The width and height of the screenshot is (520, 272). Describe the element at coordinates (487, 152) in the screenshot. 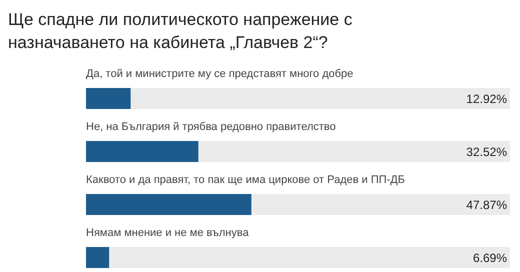

I see `data-label: 32.52%` at that location.